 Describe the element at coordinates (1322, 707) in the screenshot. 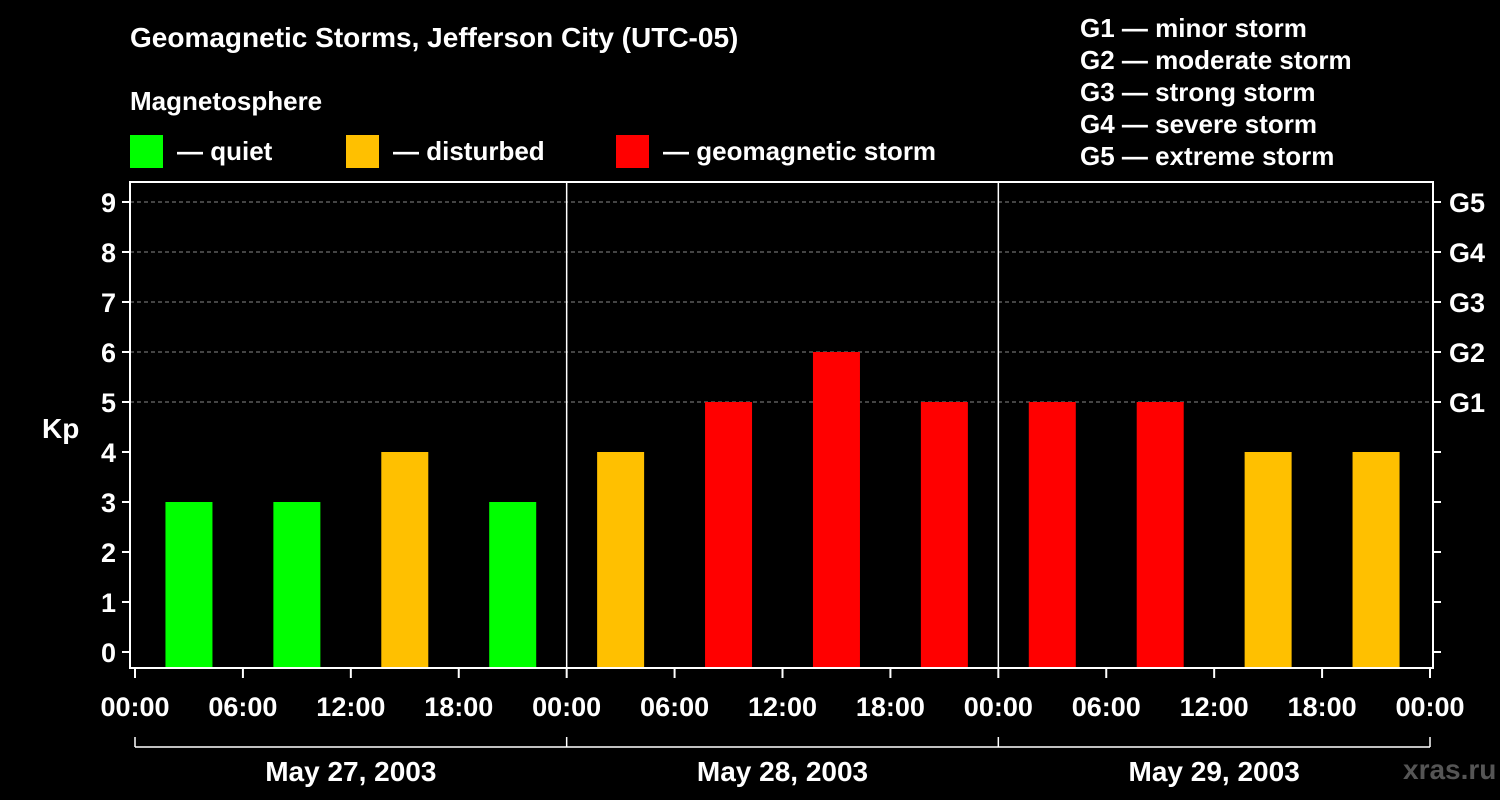

I see `x-tick-label-11: 18:00` at that location.